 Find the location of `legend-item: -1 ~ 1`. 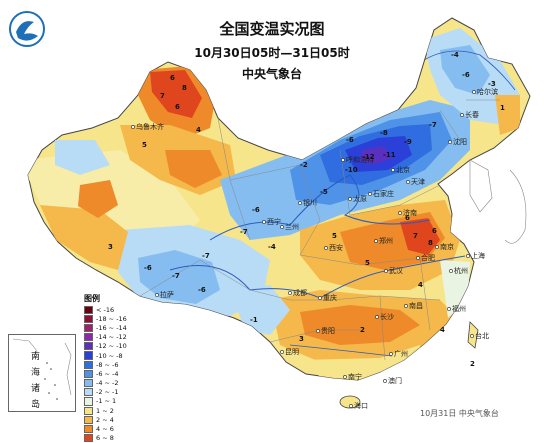

legend-item: -1 ~ 1 is located at coordinates (109, 401).